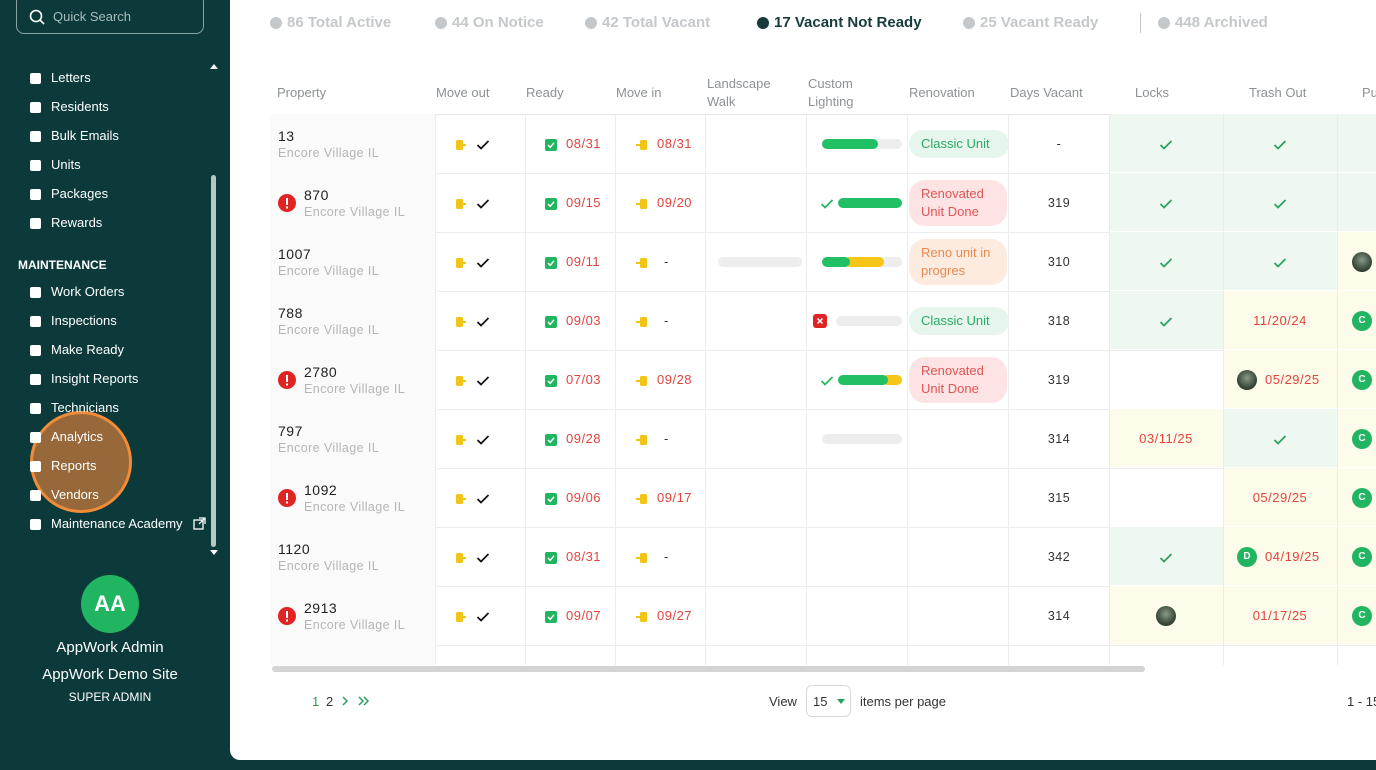 This screenshot has height=770, width=1376. What do you see at coordinates (1361, 701) in the screenshot?
I see `page-range: 1 - 15` at bounding box center [1361, 701].